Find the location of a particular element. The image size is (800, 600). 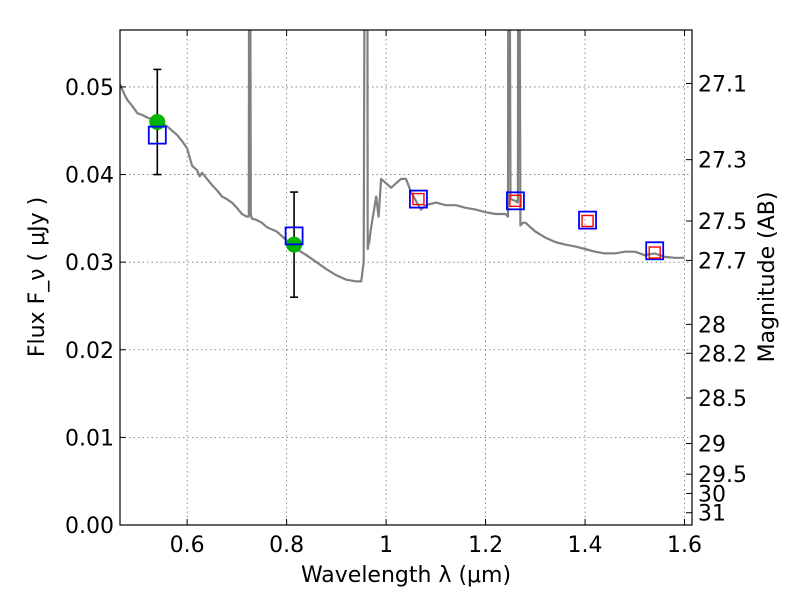

x-tick-label: 1.2 is located at coordinates (485, 545).